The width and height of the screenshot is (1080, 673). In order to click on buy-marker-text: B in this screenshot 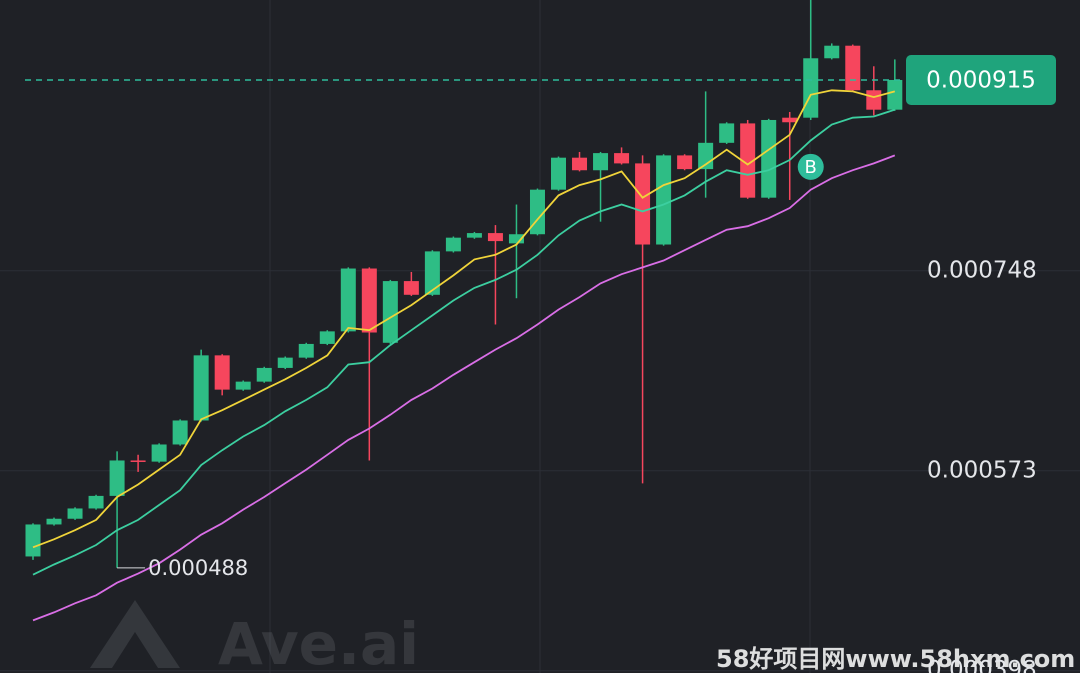, I will do `click(811, 167)`.